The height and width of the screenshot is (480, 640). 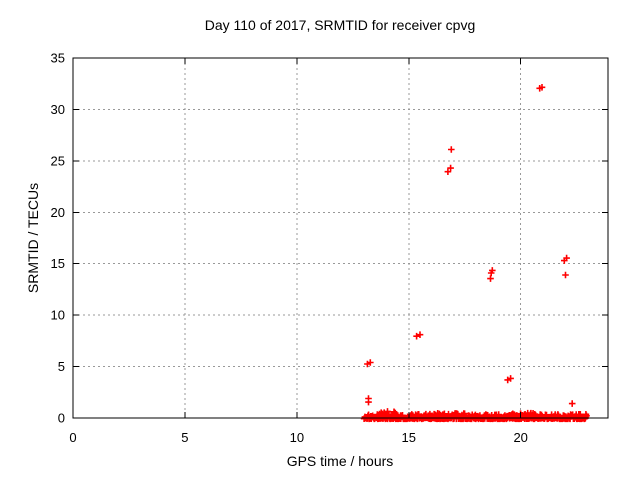 I want to click on x-tick-label: 10, so click(x=297, y=437).